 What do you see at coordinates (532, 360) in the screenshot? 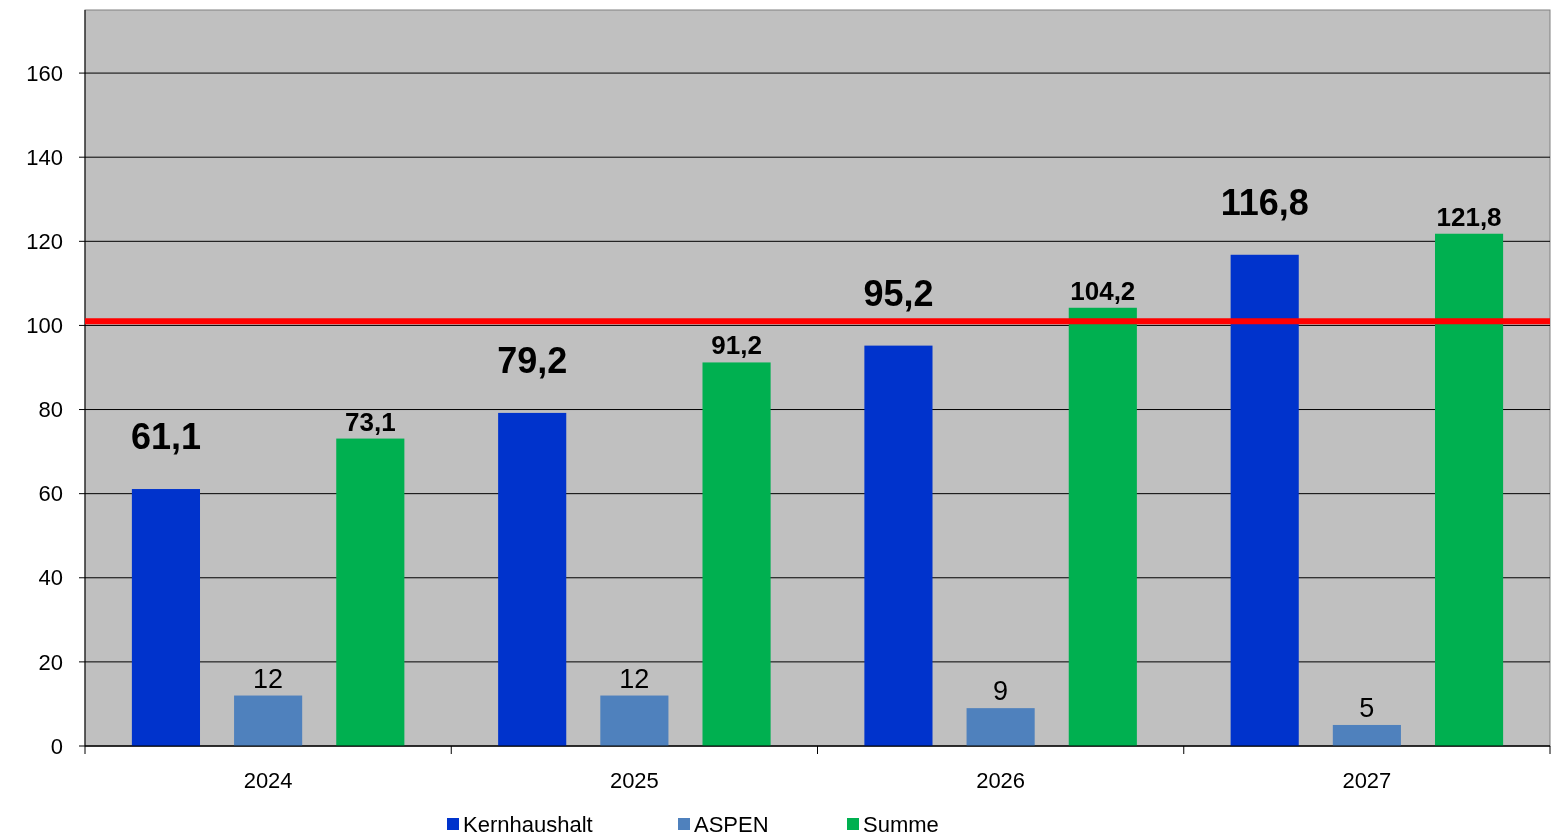
I see `data-label: 79,2` at bounding box center [532, 360].